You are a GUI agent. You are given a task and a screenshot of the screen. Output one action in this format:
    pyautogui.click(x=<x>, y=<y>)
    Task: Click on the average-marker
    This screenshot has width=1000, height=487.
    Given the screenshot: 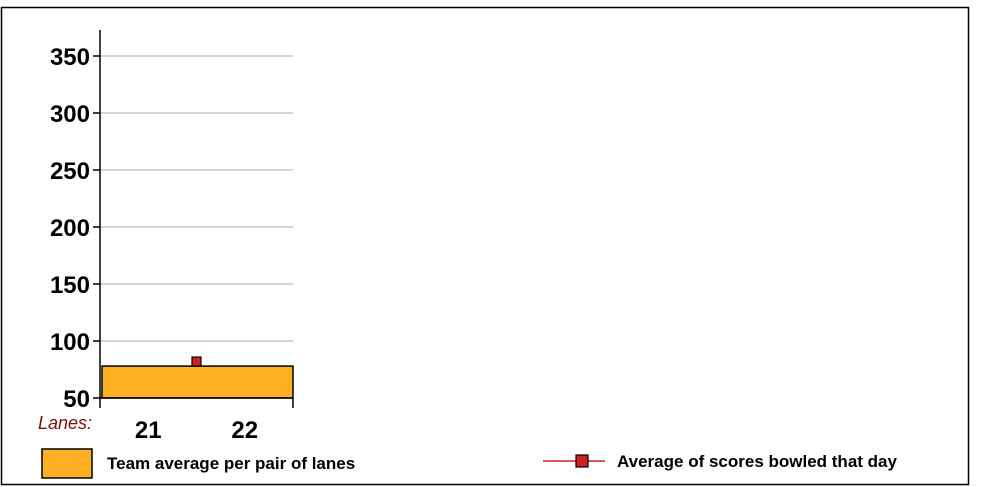 What is the action you would take?
    pyautogui.click(x=196, y=361)
    